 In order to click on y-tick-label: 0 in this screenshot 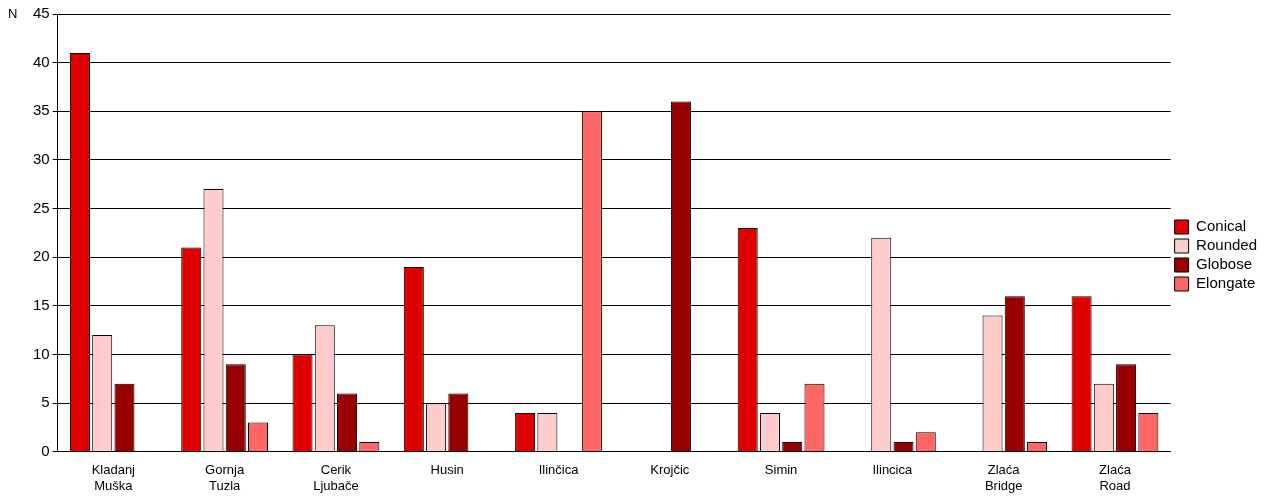, I will do `click(45, 450)`.